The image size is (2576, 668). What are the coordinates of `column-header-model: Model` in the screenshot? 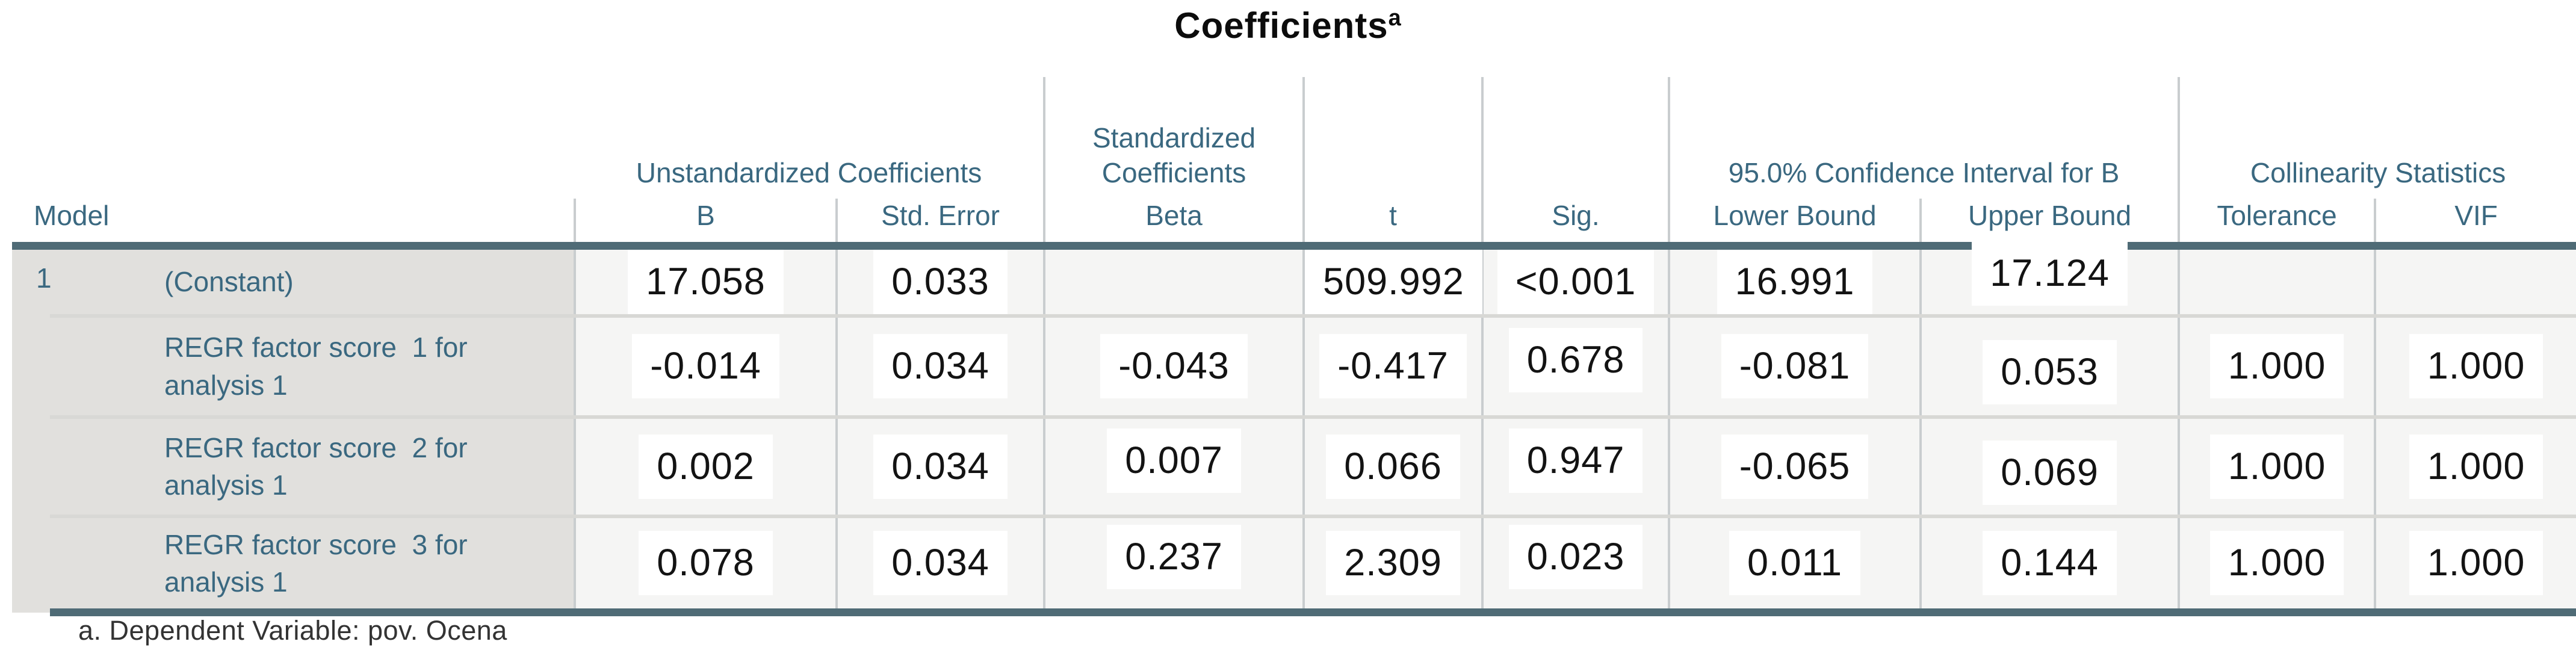 It's located at (294, 163).